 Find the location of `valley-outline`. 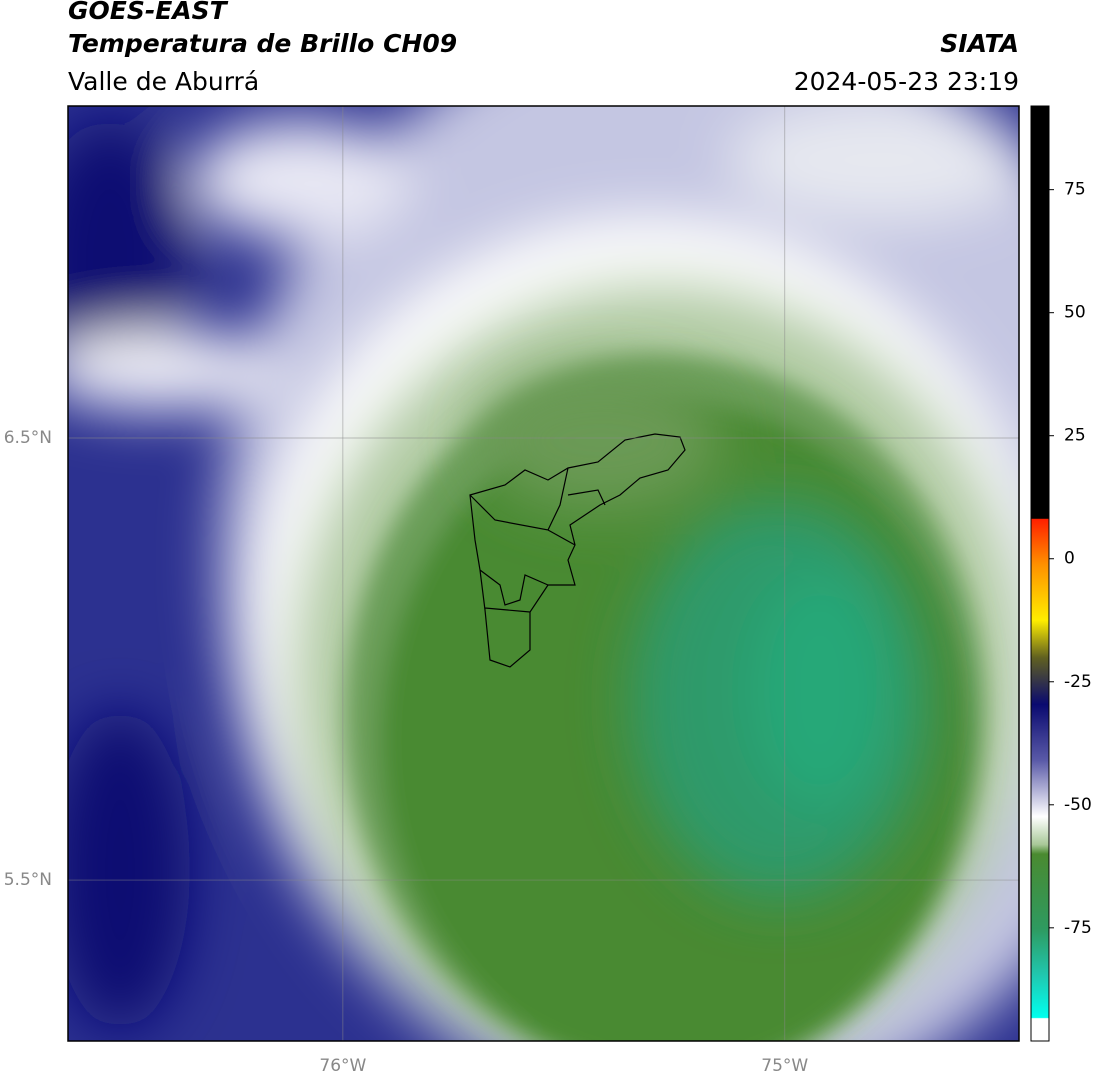

valley-outline is located at coordinates (577, 550).